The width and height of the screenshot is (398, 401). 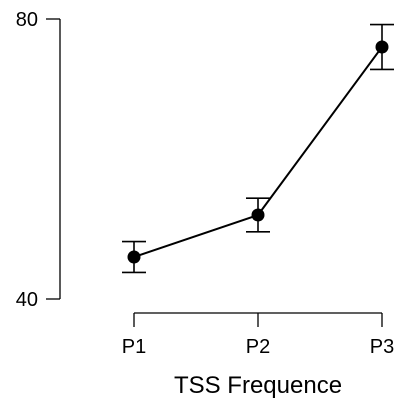 I want to click on x-tick-label-p1: P1, so click(x=134, y=347).